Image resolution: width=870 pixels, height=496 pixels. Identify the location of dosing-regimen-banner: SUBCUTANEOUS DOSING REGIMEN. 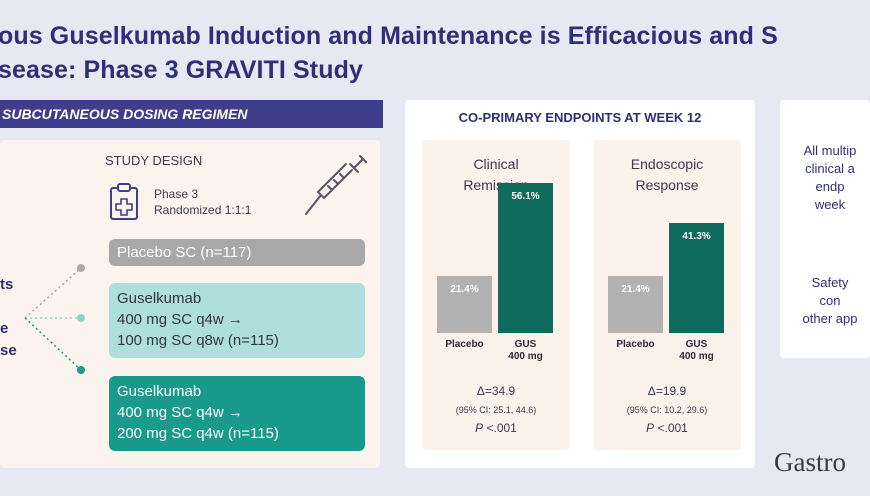
(191, 114).